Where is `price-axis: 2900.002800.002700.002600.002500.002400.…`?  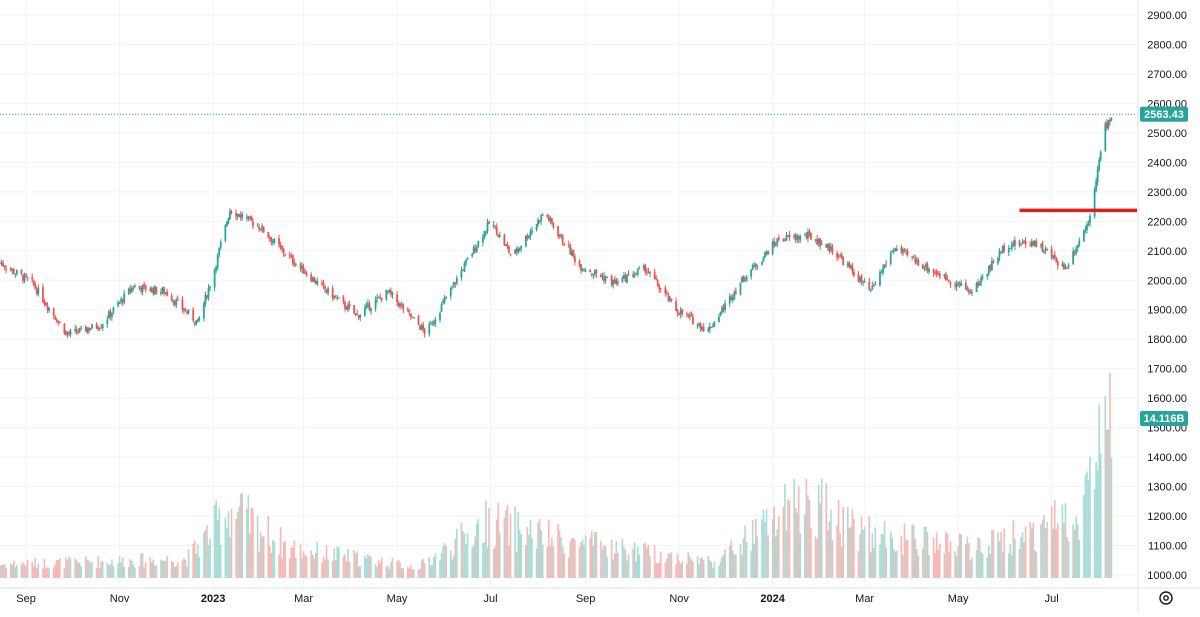 price-axis: 2900.002800.002700.002600.002500.002400.… is located at coordinates (1162, 306).